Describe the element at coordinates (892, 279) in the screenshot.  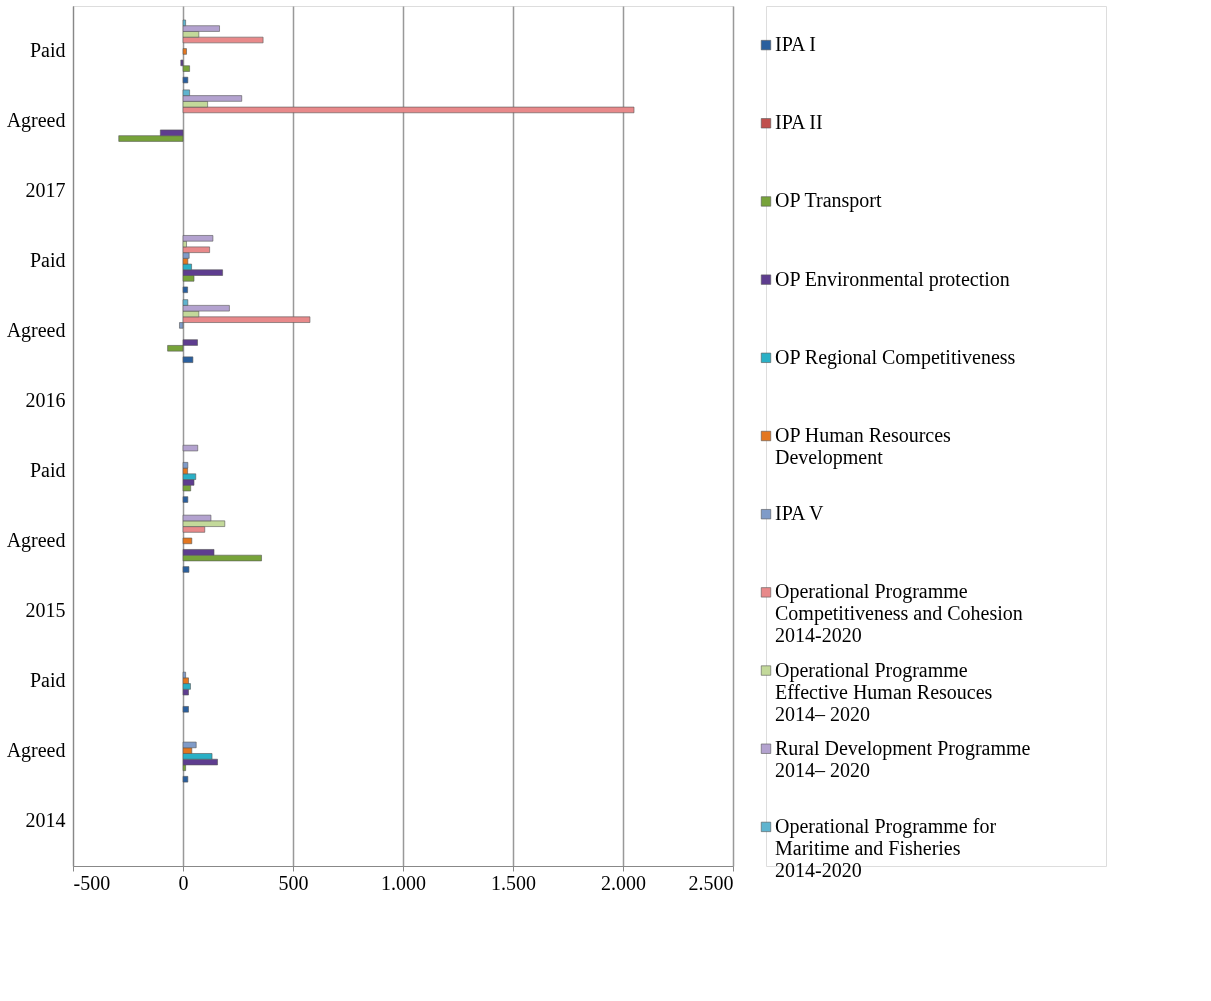
I see `legend-label: OP Environmental protection` at that location.